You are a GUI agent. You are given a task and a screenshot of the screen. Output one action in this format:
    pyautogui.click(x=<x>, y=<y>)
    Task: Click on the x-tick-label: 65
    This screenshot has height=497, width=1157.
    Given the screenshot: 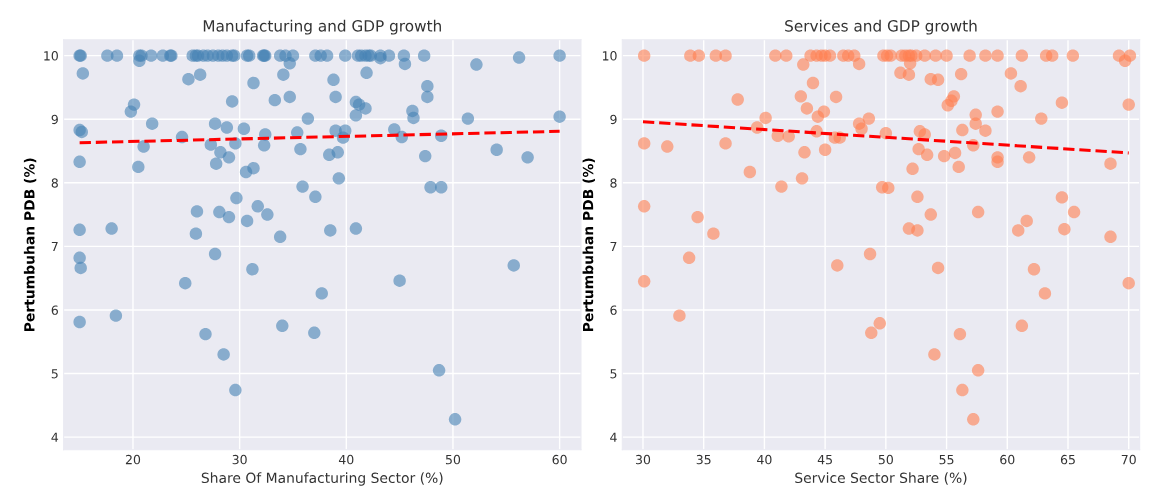 What is the action you would take?
    pyautogui.click(x=1067, y=459)
    